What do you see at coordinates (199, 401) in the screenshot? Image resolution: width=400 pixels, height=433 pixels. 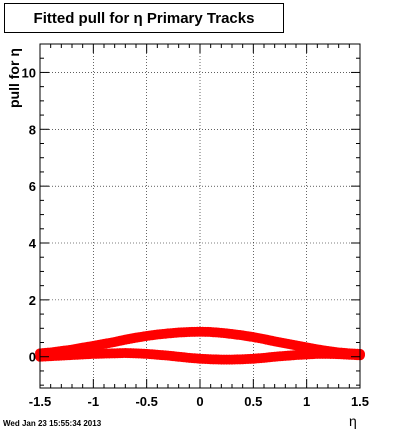 I see `x-tick-label: 0` at bounding box center [199, 401].